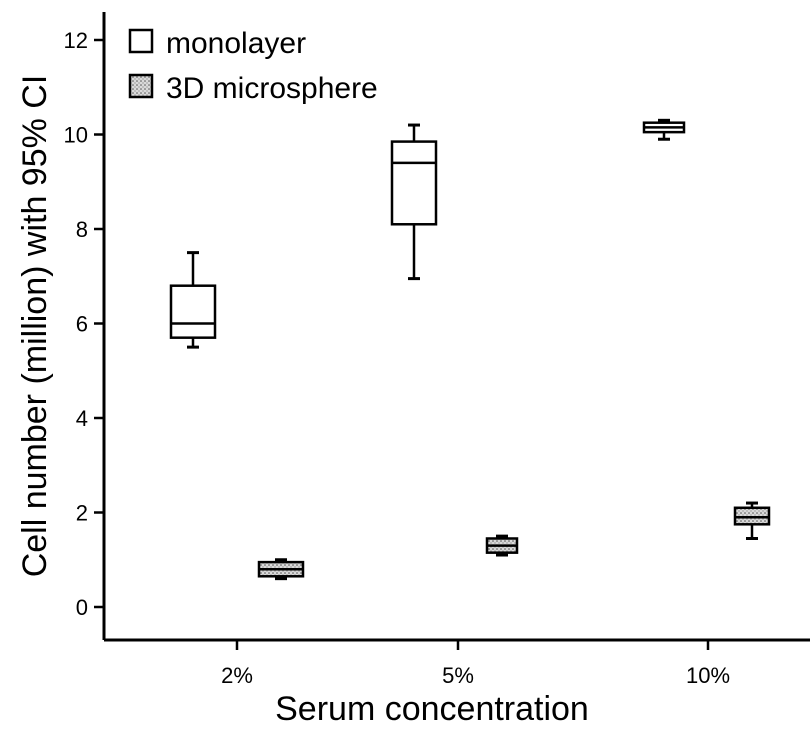 The height and width of the screenshot is (729, 810). I want to click on legend-label-monolayer: monolayer, so click(236, 43).